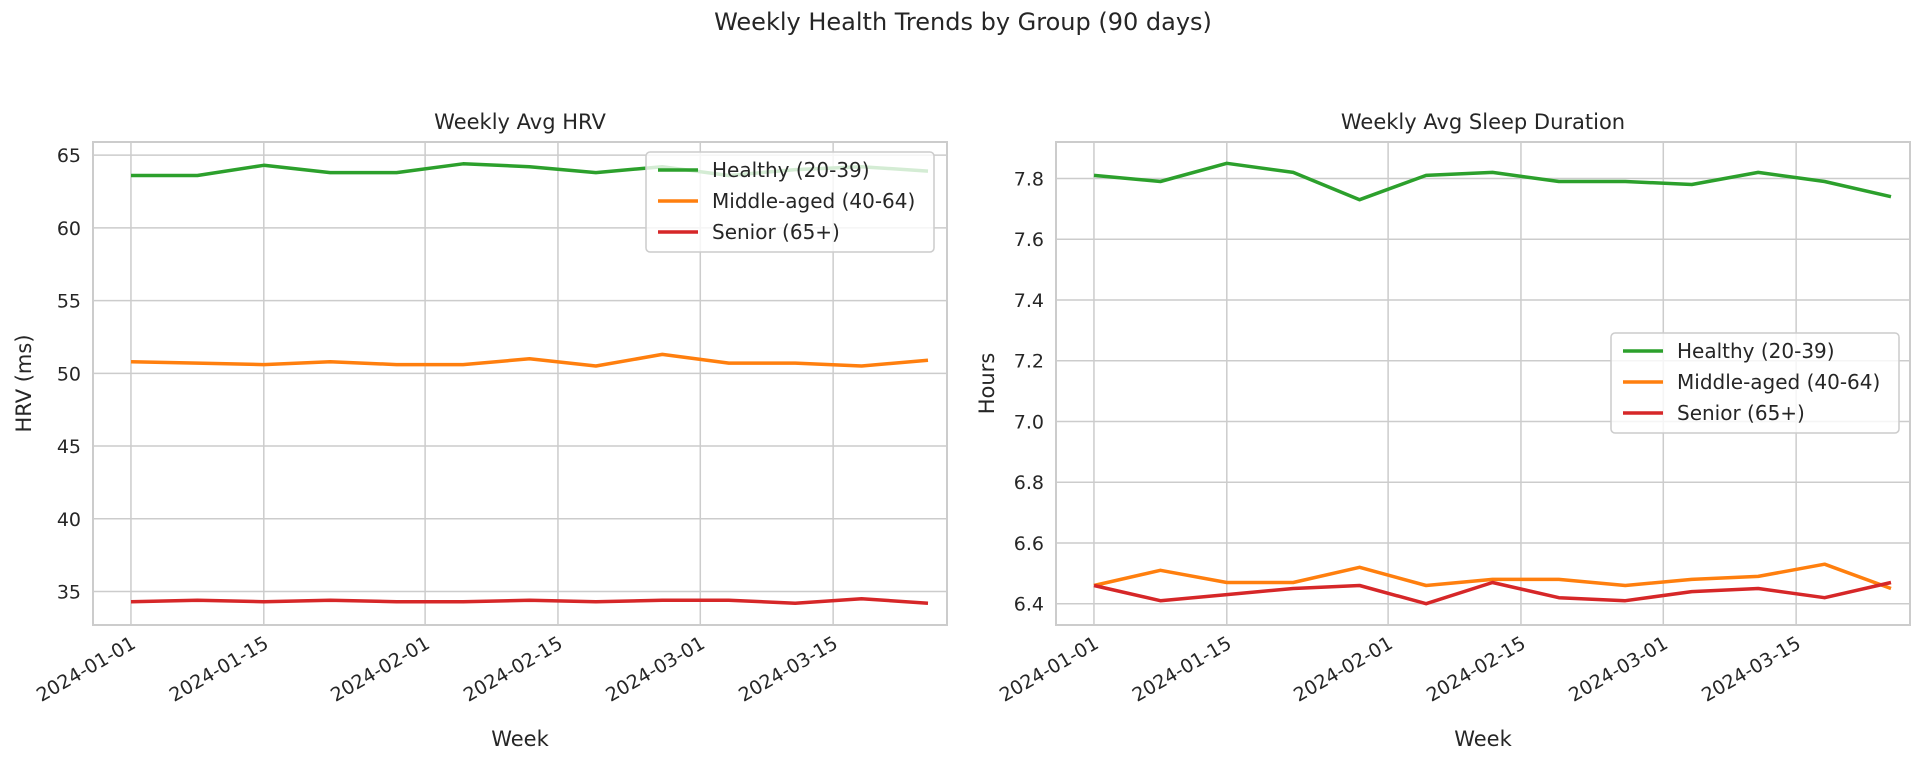  What do you see at coordinates (24, 383) in the screenshot?
I see `y-axis-label: HRV (ms)` at bounding box center [24, 383].